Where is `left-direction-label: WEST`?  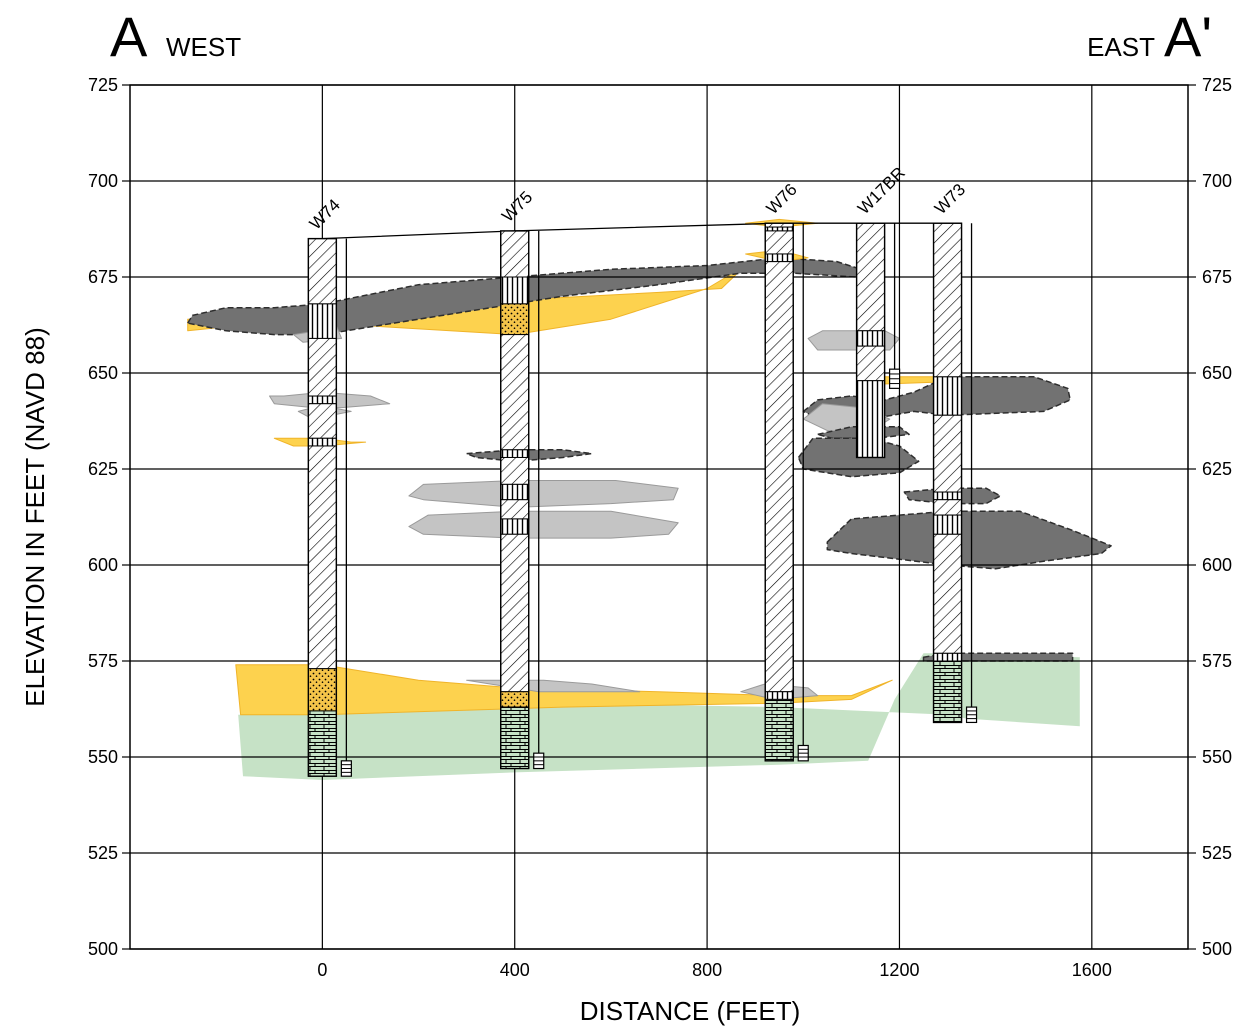 left-direction-label: WEST is located at coordinates (203, 47).